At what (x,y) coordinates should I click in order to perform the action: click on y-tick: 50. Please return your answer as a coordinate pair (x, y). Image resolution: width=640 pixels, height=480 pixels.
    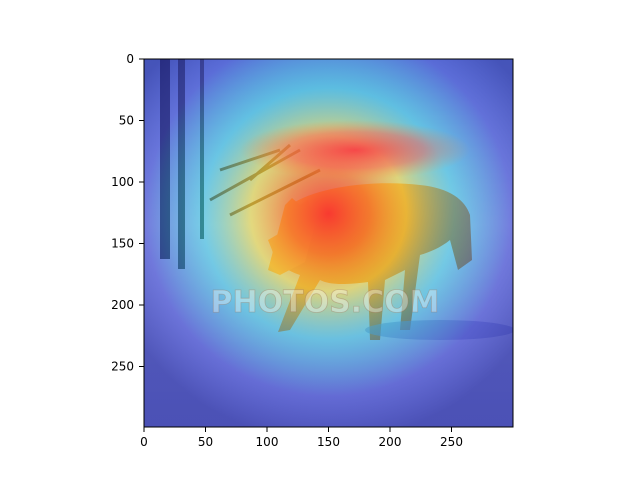
    Looking at the image, I should click on (131, 121).